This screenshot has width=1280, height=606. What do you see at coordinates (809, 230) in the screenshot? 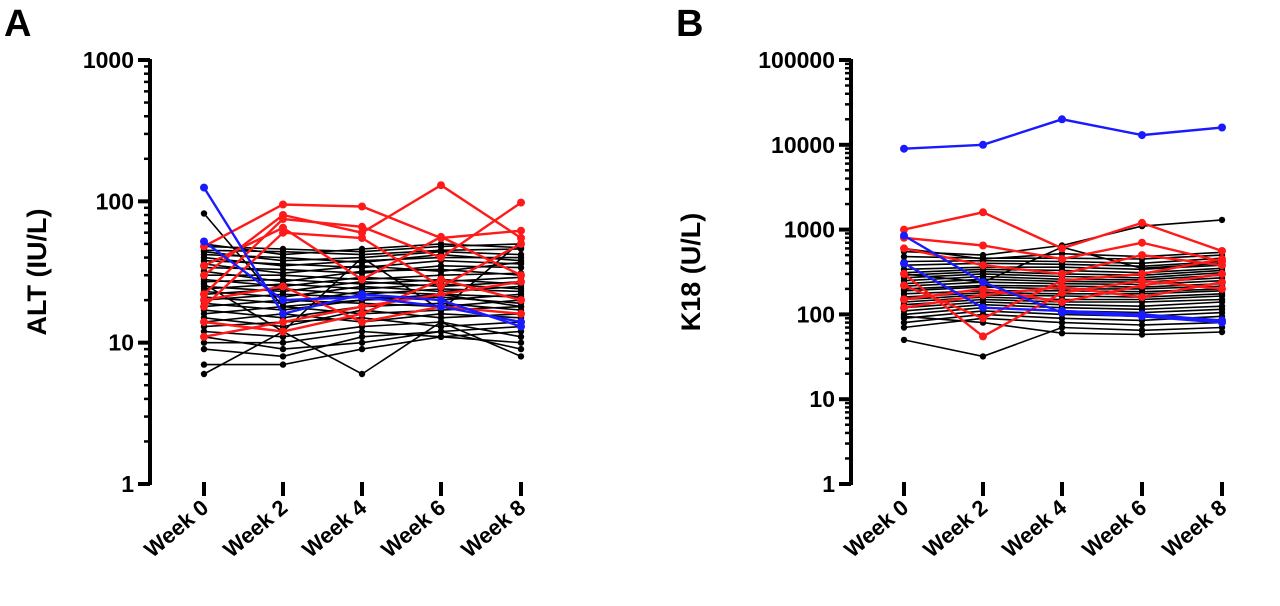
I see `y-tick-label: 1000` at bounding box center [809, 230].